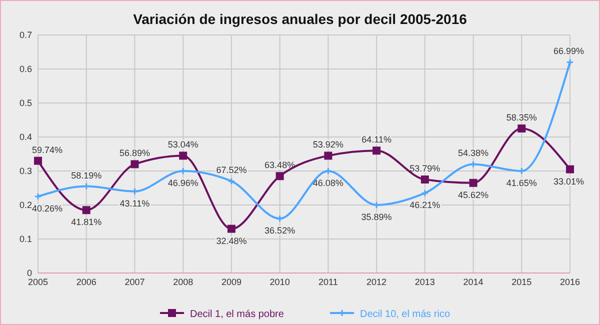 The height and width of the screenshot is (325, 600). I want to click on annotation: 63.48%, so click(280, 165).